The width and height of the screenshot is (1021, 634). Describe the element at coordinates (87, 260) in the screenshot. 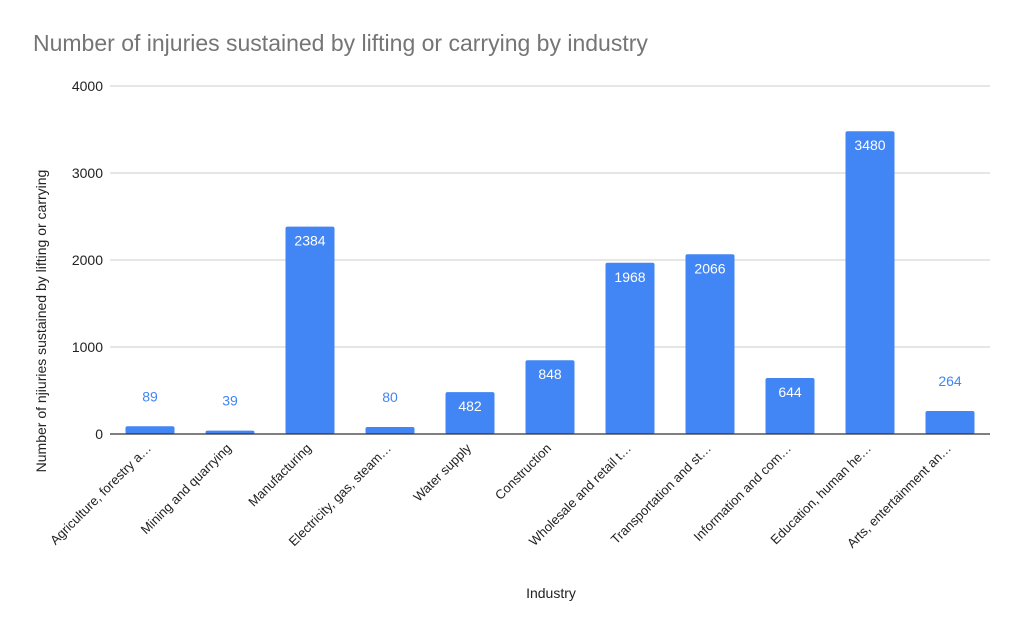

I see `y-tick-label: 2000` at that location.